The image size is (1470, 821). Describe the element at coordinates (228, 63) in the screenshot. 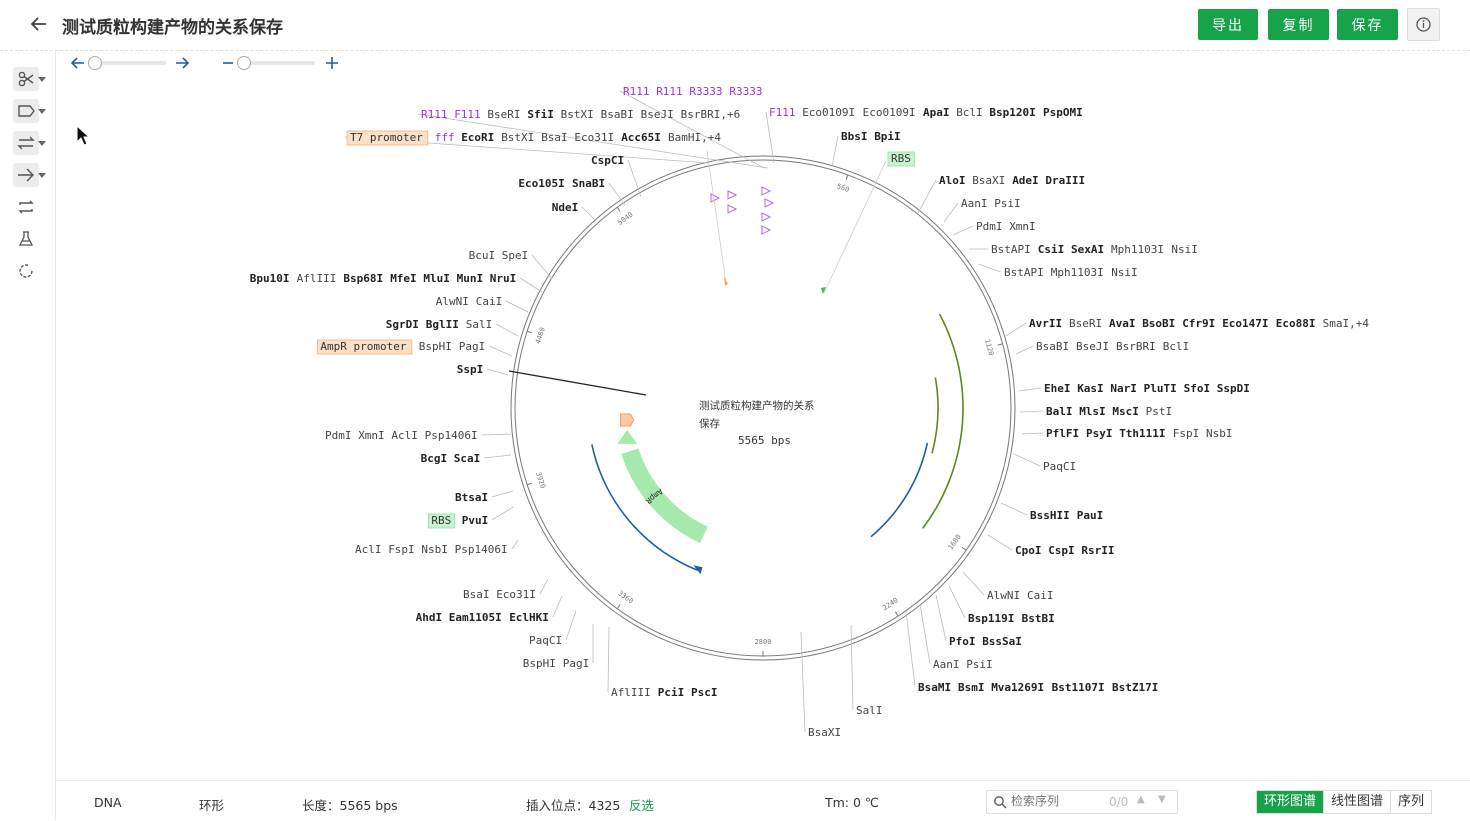

I see `zoom-out-icon` at that location.